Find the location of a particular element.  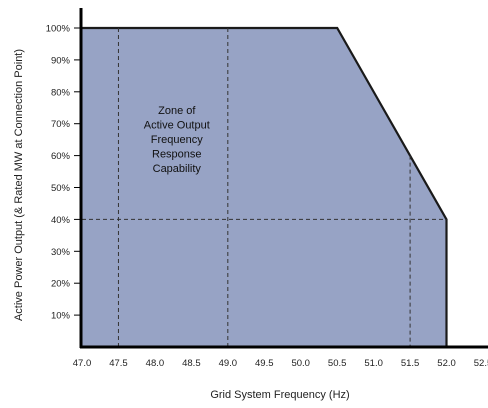

zone-annotation-line: Response is located at coordinates (177, 155).